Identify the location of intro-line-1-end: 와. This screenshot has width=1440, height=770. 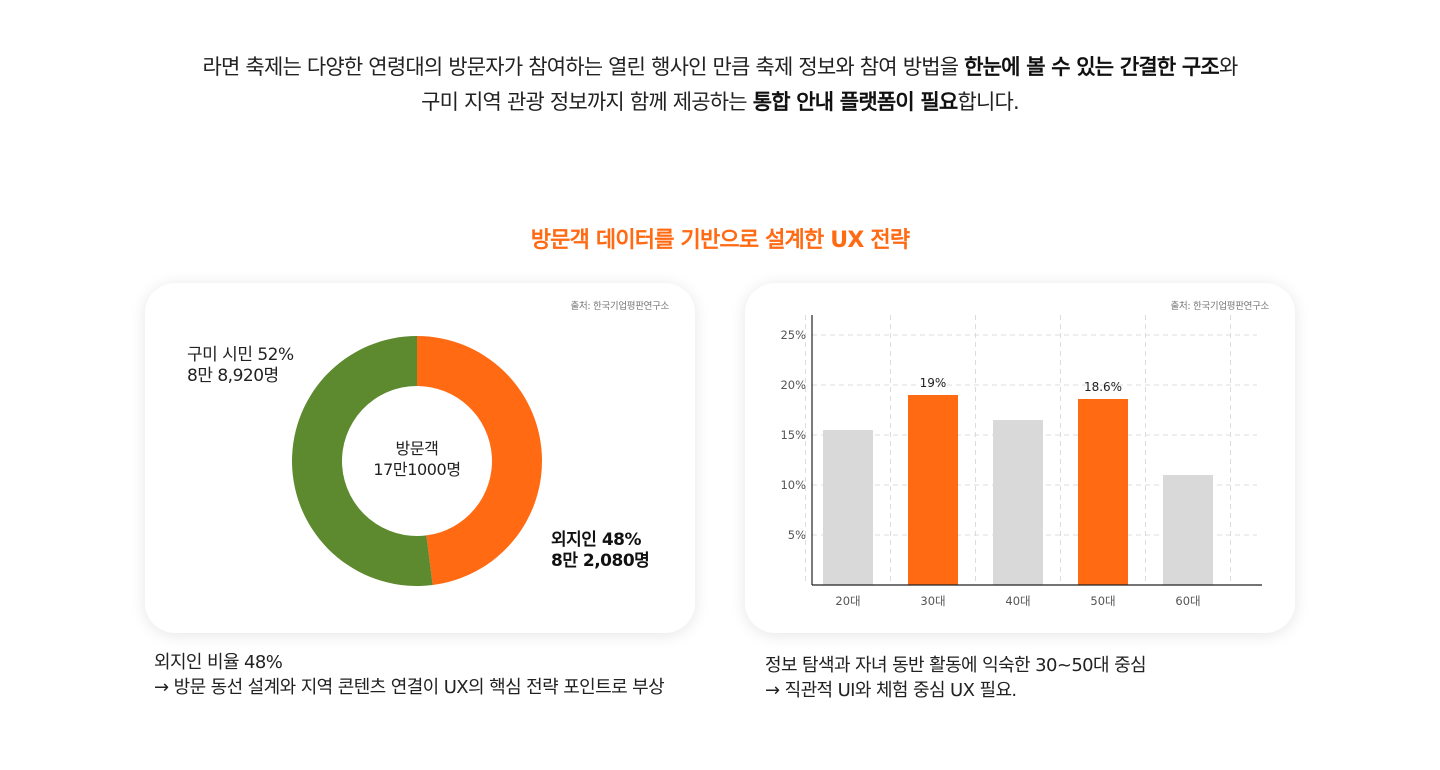
(1228, 67).